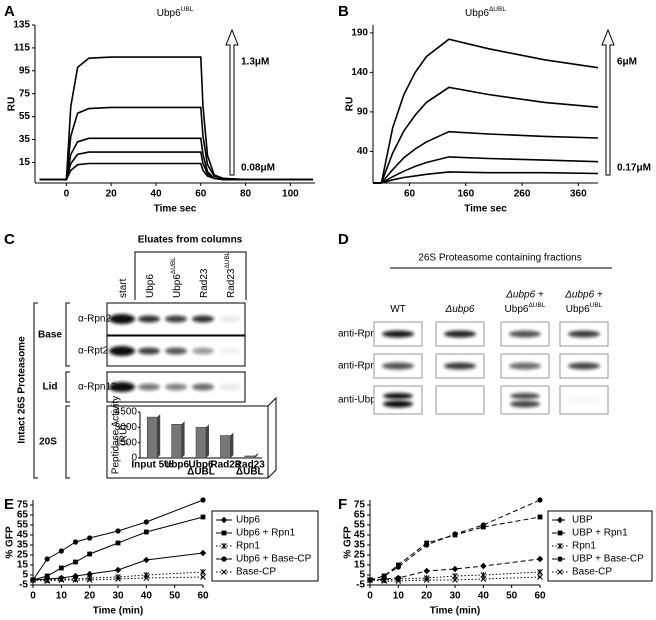  What do you see at coordinates (23, 525) in the screenshot?
I see `y-tick-label: 55` at bounding box center [23, 525].